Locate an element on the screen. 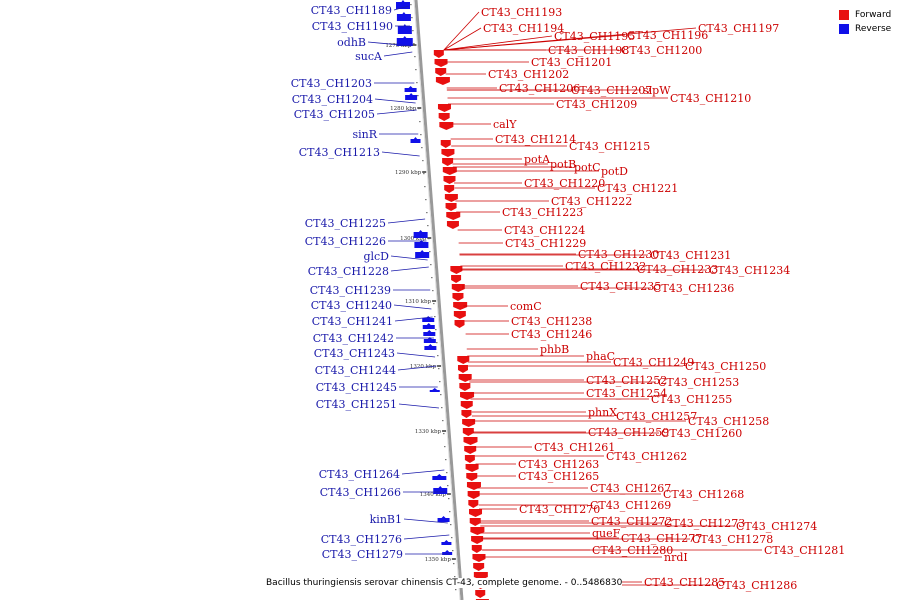  genome-axis is located at coordinates (439, 300).